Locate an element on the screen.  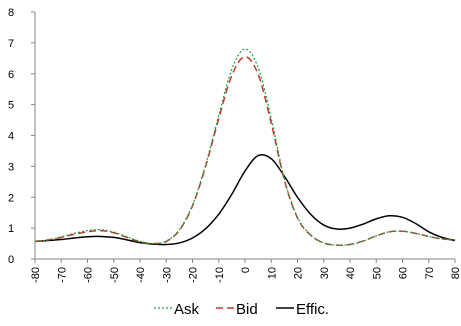
x-tick-label: -10 is located at coordinates (220, 275).